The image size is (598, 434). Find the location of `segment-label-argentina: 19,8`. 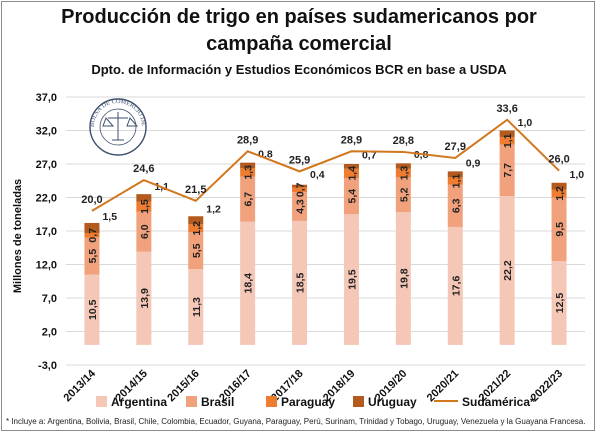

segment-label-argentina: 19,8 is located at coordinates (404, 278).